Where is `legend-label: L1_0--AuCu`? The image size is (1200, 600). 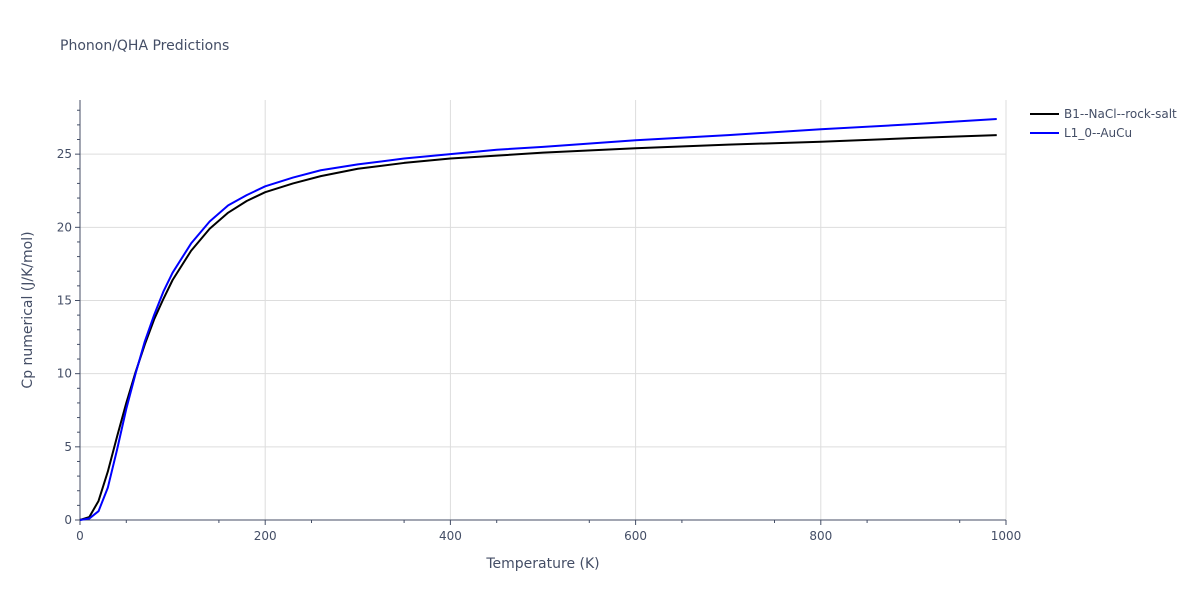
legend-label: L1_0--AuCu is located at coordinates (1098, 133).